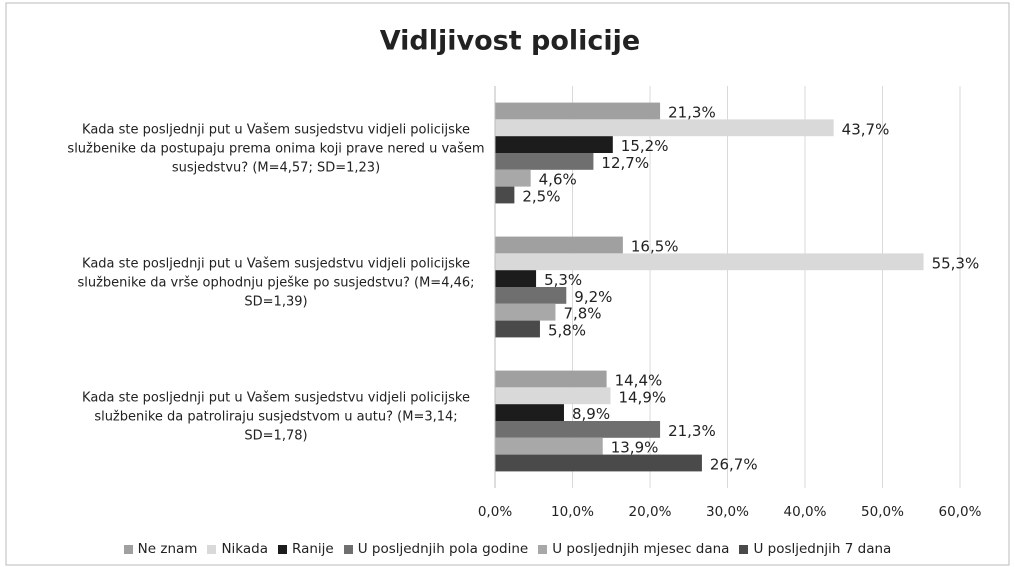 This screenshot has width=1015, height=567. I want to click on value-label: 12,7%, so click(625, 163).